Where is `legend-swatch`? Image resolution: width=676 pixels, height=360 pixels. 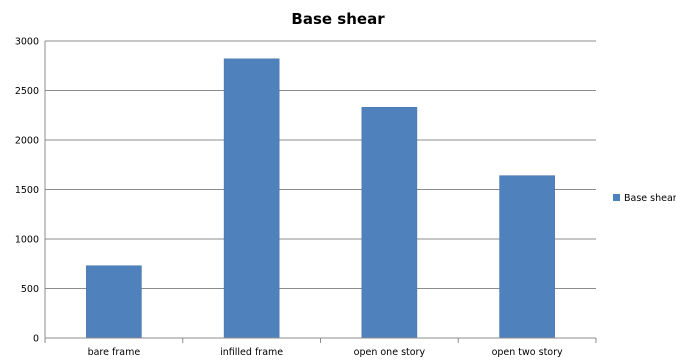
legend-swatch is located at coordinates (616, 197).